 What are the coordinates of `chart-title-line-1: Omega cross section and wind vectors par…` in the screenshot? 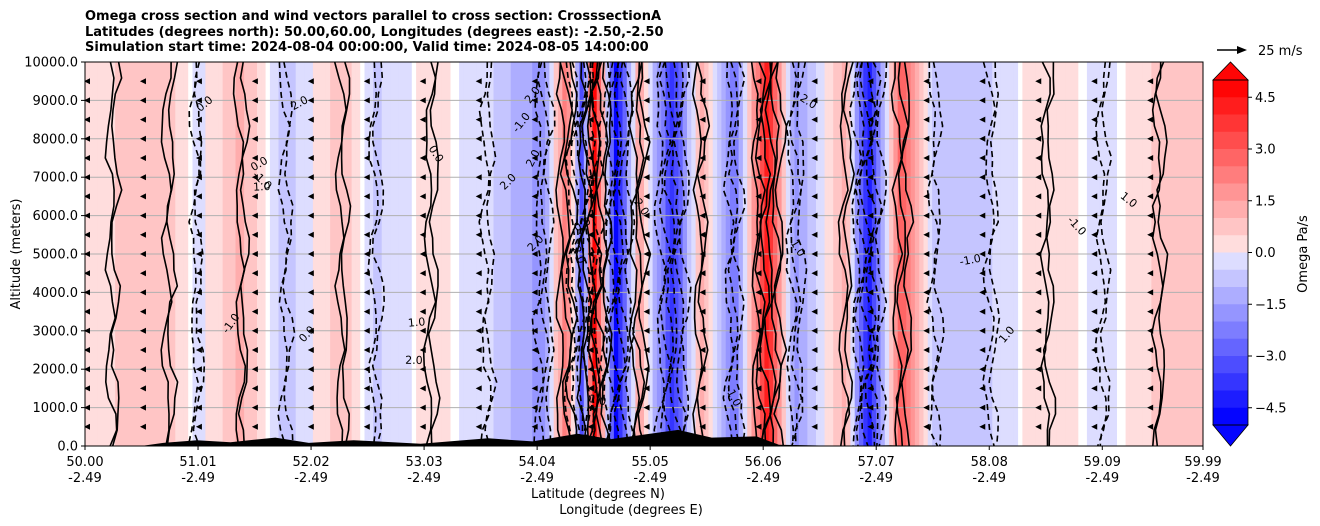 It's located at (373, 16).